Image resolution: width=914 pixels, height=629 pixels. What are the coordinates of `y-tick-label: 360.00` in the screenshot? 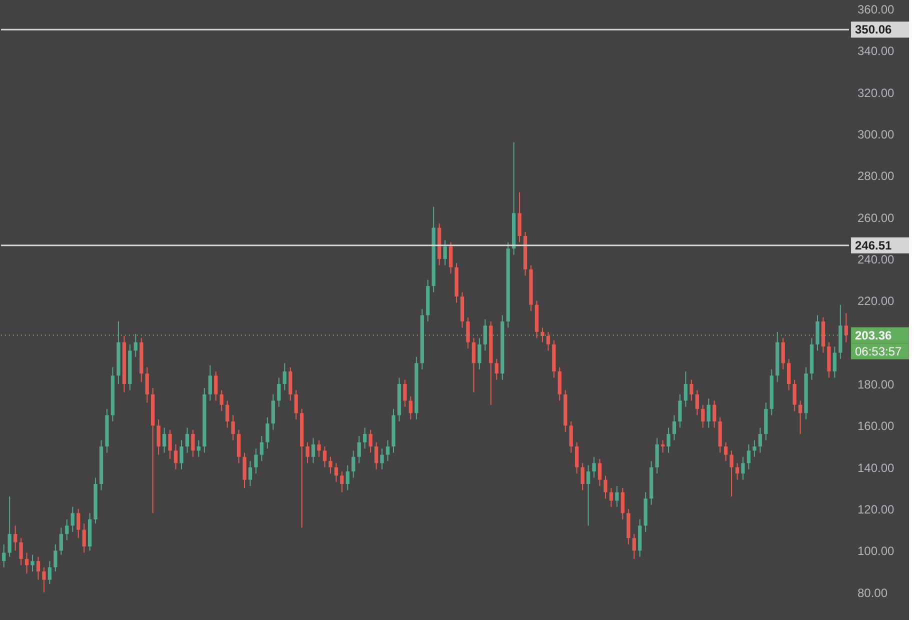 It's located at (876, 9).